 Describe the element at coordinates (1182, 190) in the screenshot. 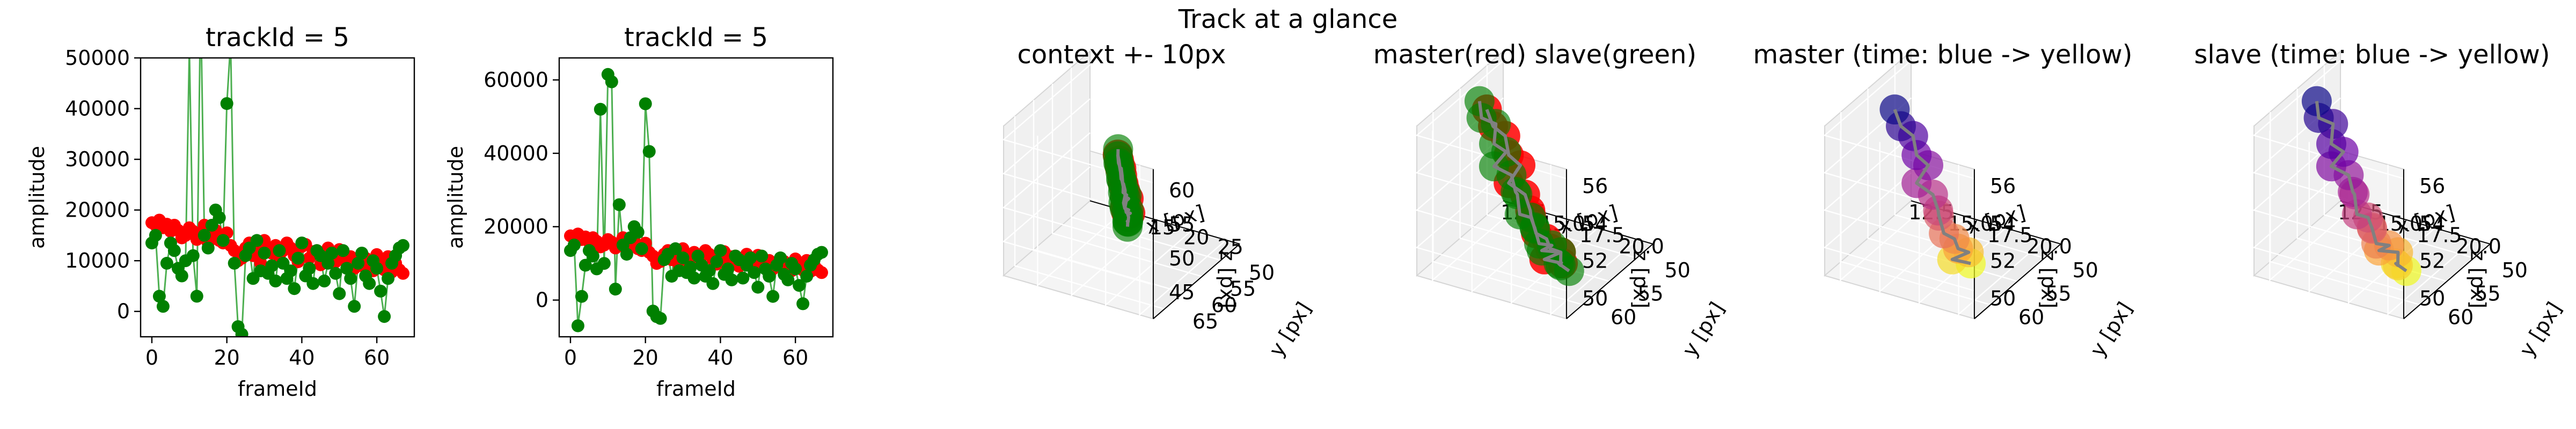

I see `z-tick-label: 60` at that location.